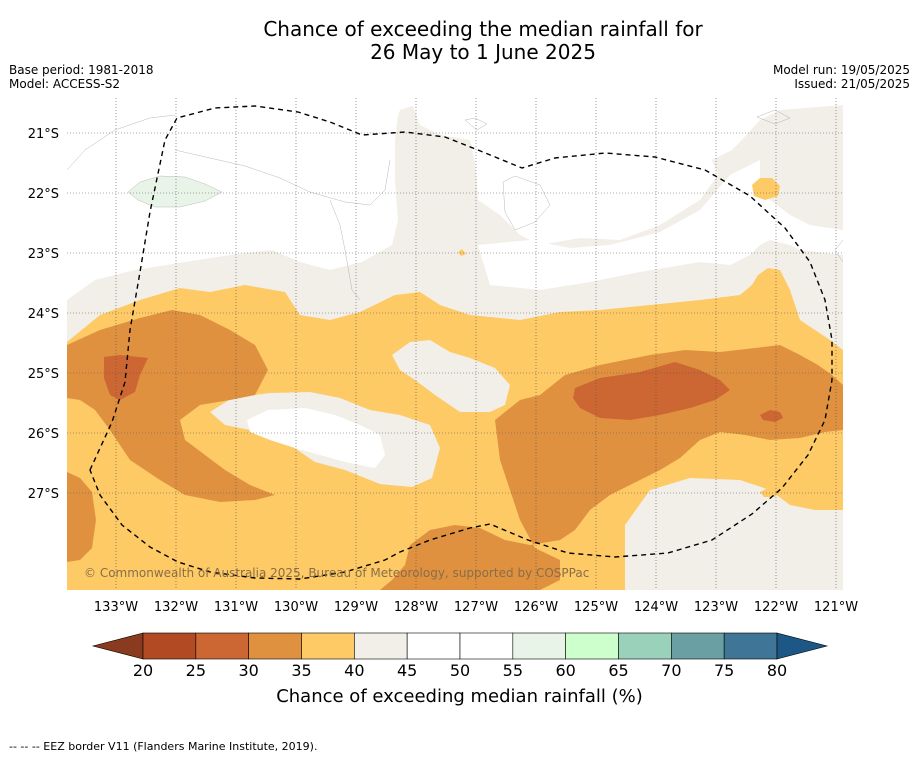 Image resolution: width=919 pixels, height=758 pixels. Describe the element at coordinates (656, 607) in the screenshot. I see `lon-tick: 124°W` at that location.